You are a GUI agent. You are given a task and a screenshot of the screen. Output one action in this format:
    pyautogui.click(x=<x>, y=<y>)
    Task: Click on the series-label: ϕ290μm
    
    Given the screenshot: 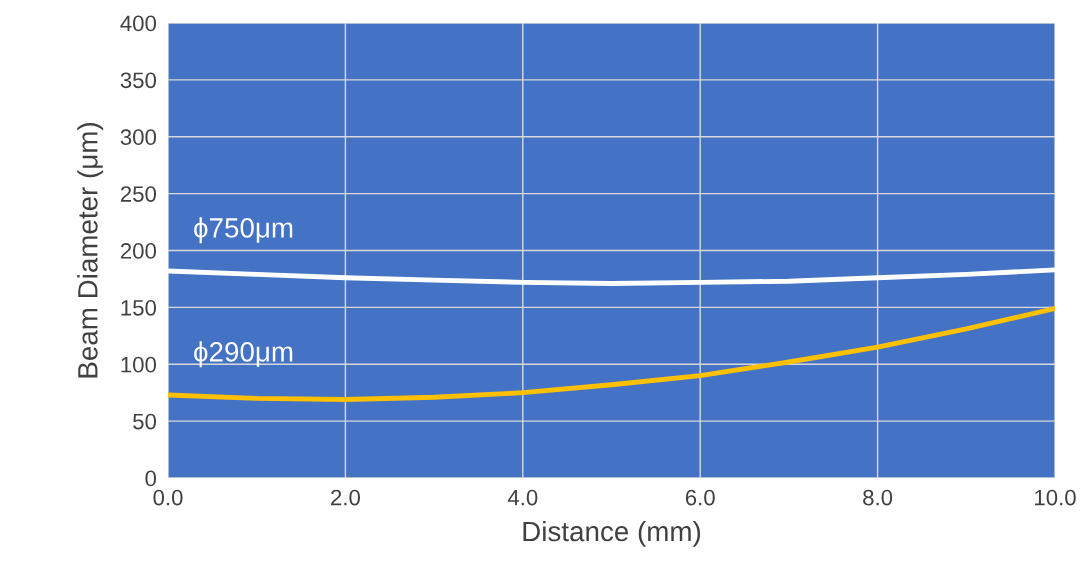 What is the action you would take?
    pyautogui.click(x=243, y=354)
    